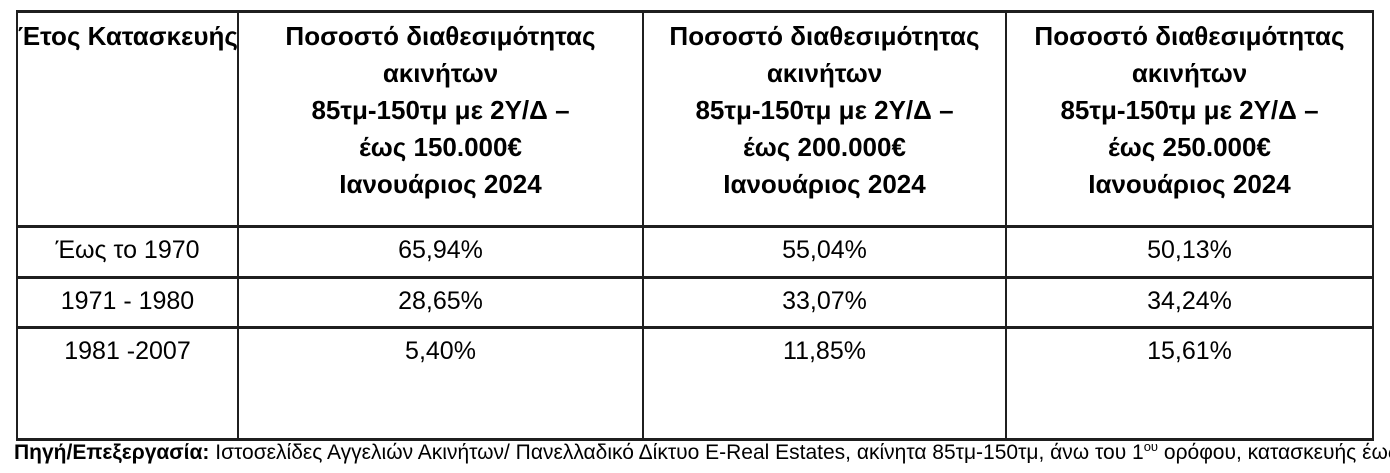 The width and height of the screenshot is (1390, 473). What do you see at coordinates (440, 383) in the screenshot?
I see `value-cell: 5,40%` at bounding box center [440, 383].